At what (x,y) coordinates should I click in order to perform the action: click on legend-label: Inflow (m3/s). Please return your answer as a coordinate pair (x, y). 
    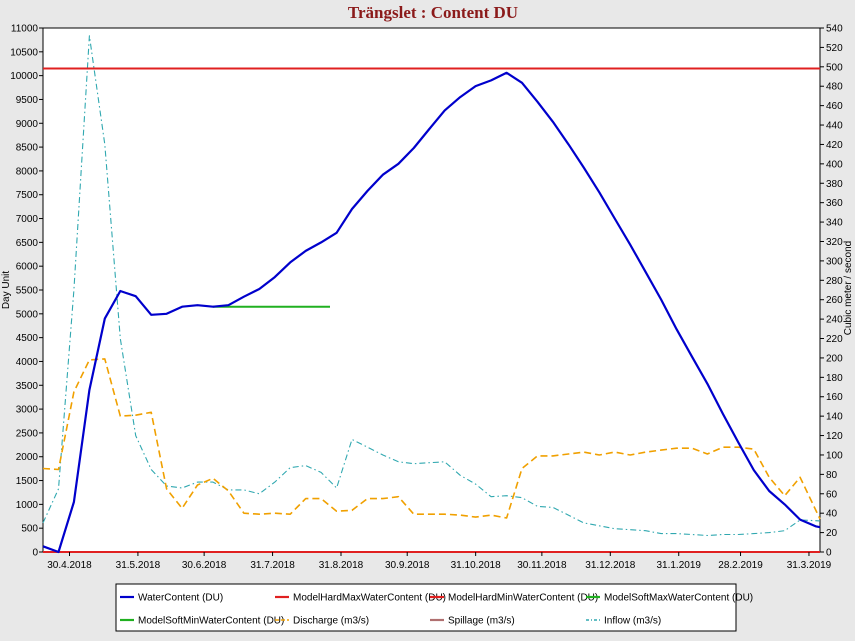
    Looking at the image, I should click on (632, 621).